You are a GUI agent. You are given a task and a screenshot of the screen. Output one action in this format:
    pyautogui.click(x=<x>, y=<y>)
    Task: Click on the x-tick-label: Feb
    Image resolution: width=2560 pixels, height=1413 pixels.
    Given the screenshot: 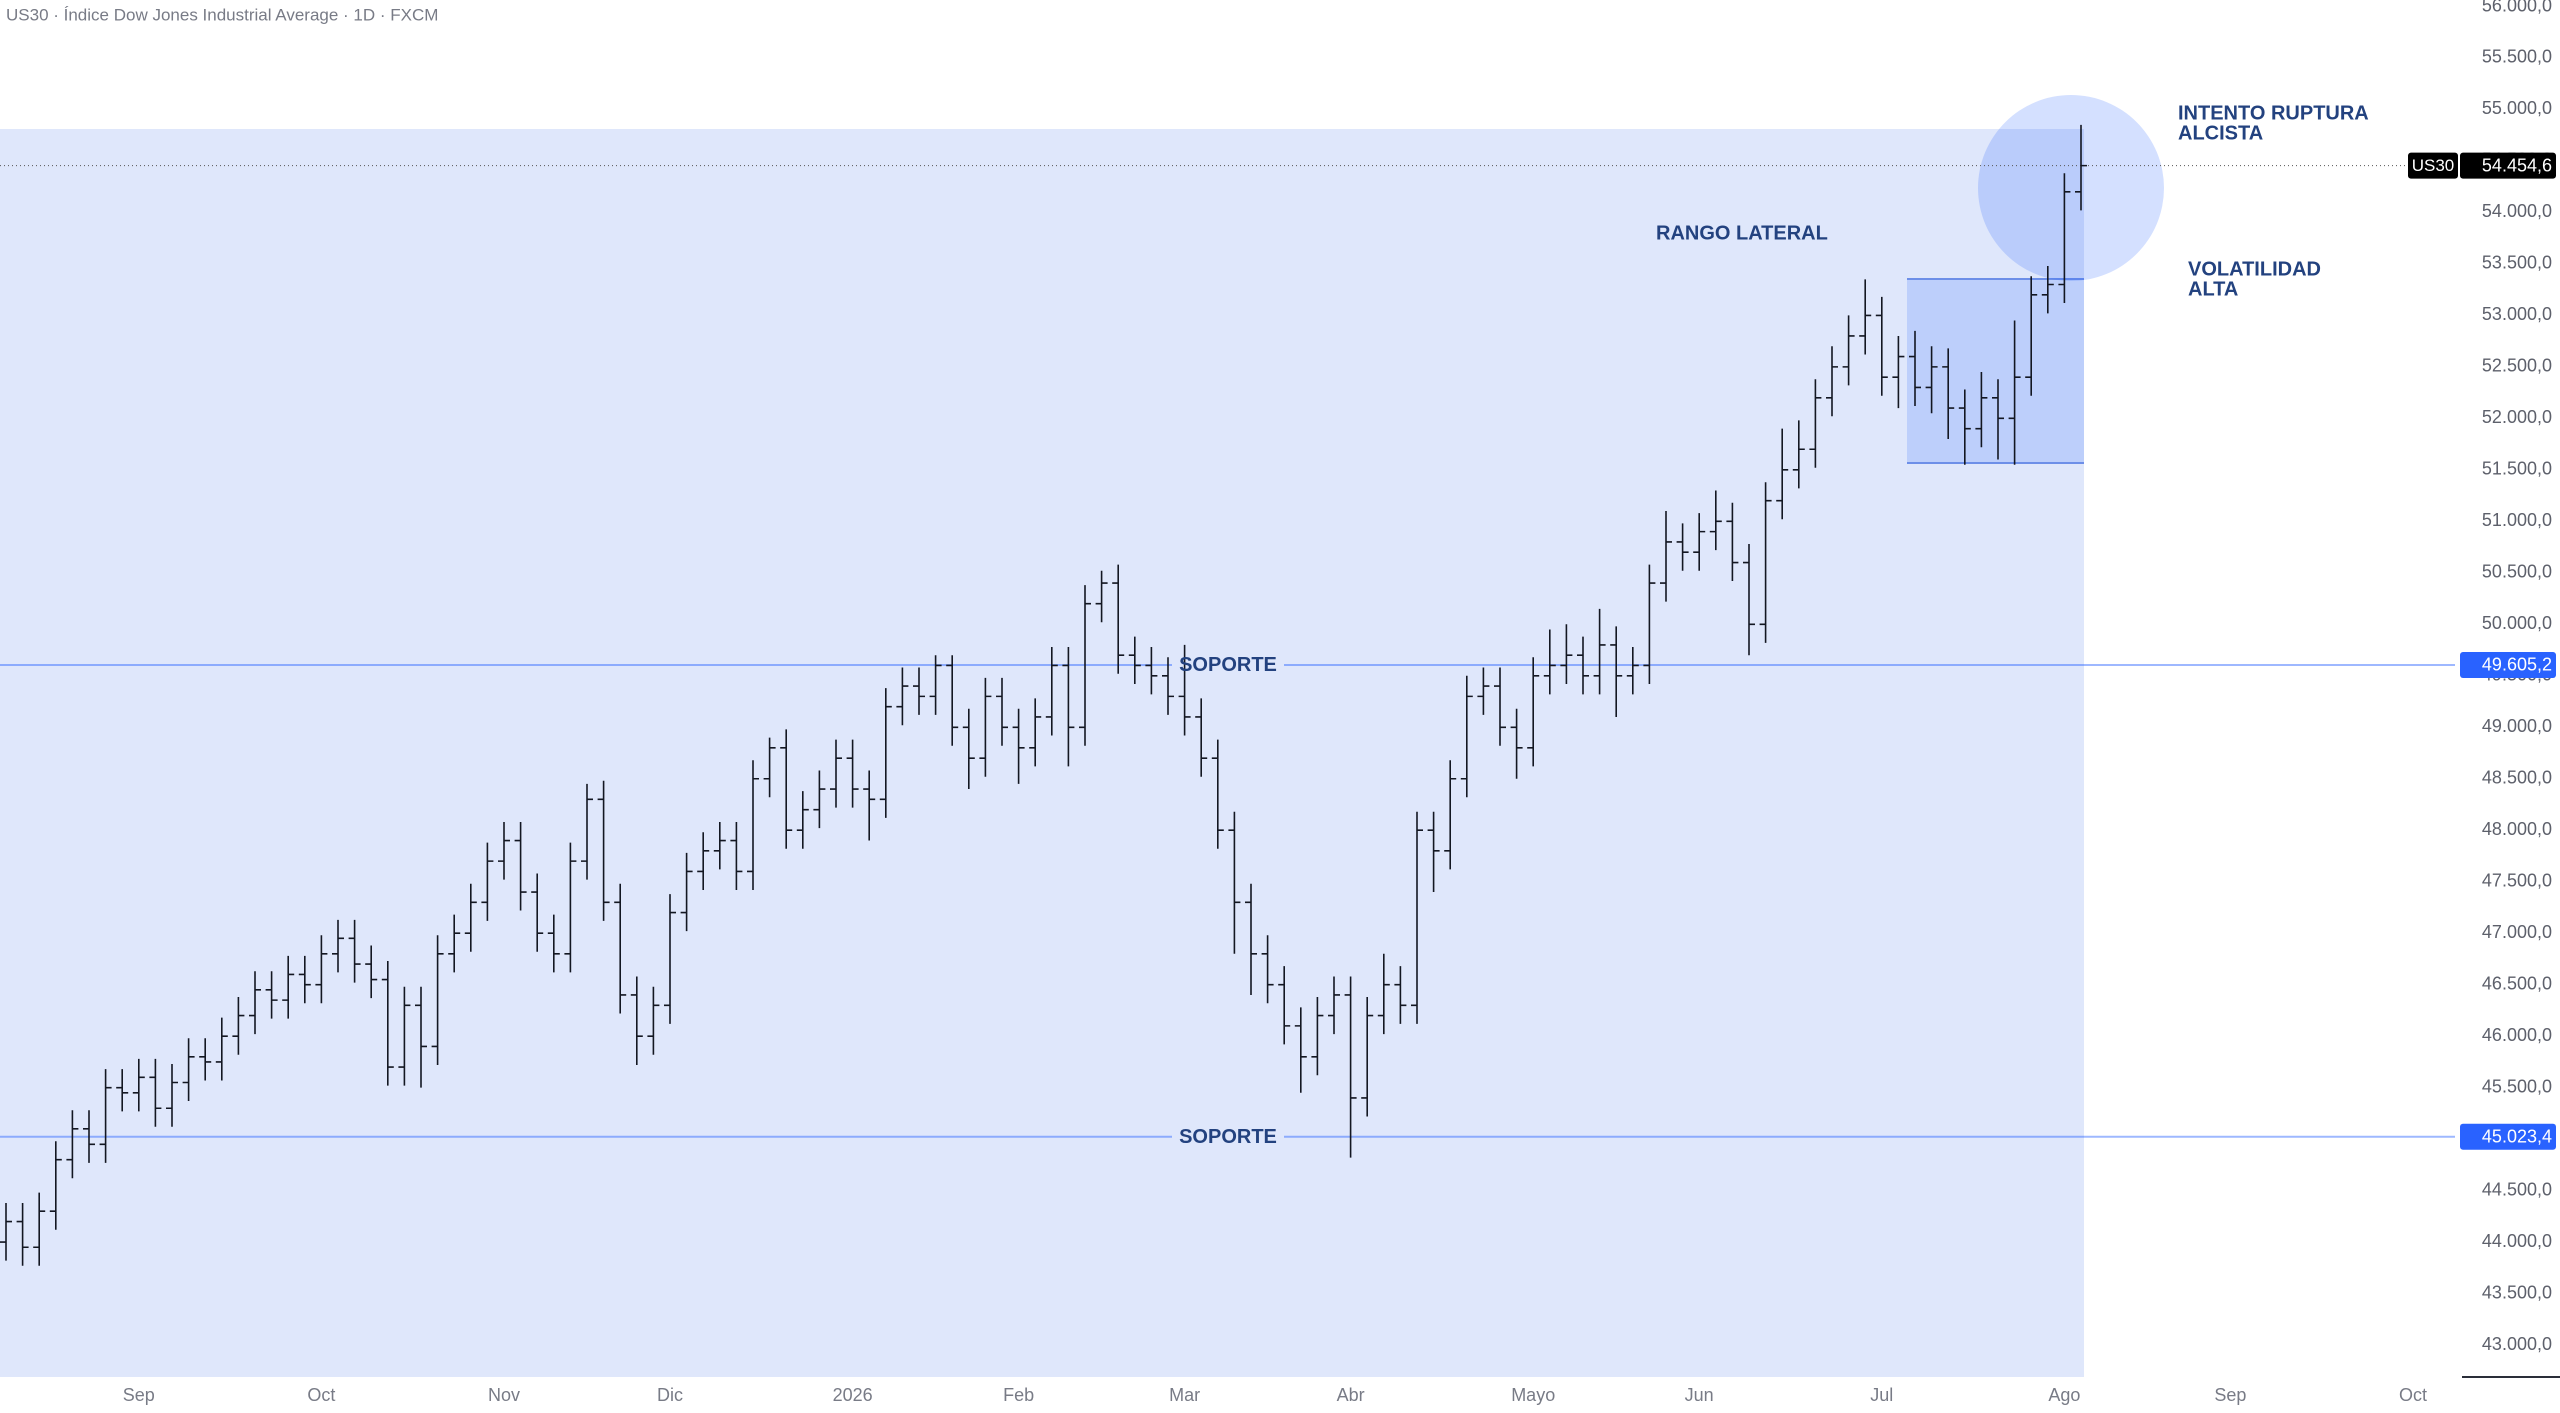 What is the action you would take?
    pyautogui.click(x=1018, y=1395)
    